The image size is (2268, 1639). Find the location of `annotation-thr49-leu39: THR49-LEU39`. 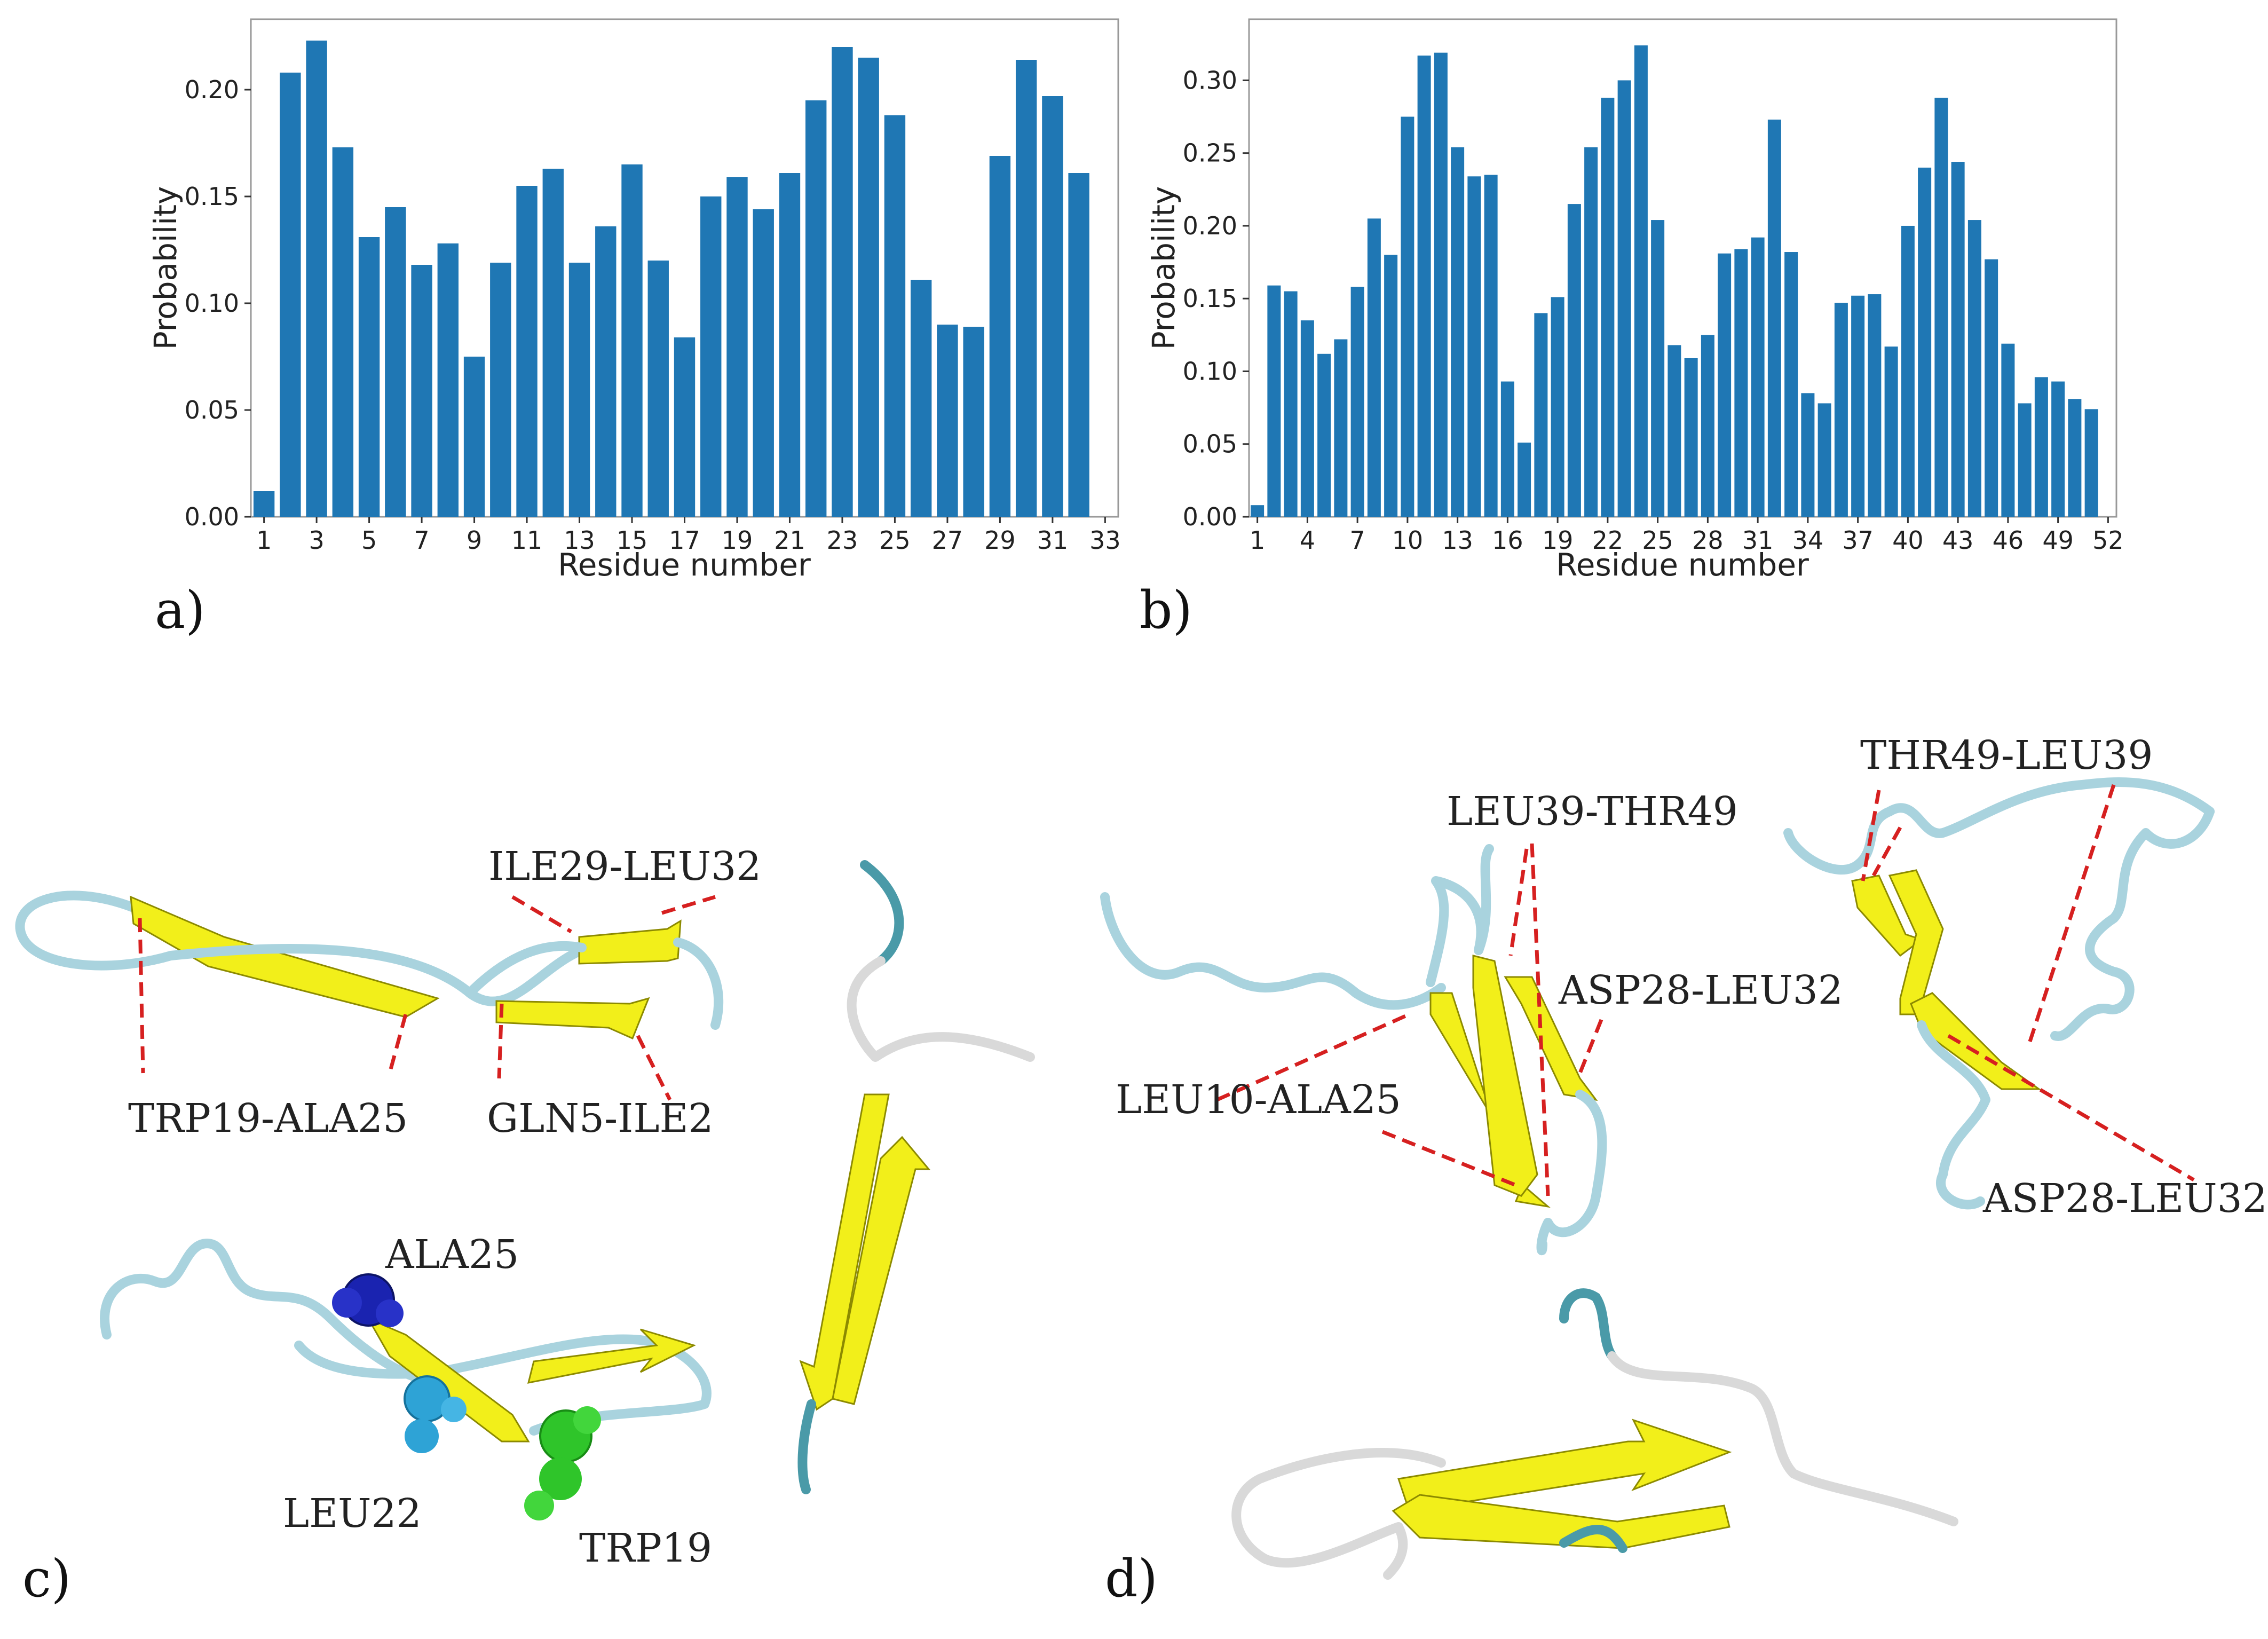

annotation-thr49-leu39: THR49-LEU39 is located at coordinates (2006, 755).